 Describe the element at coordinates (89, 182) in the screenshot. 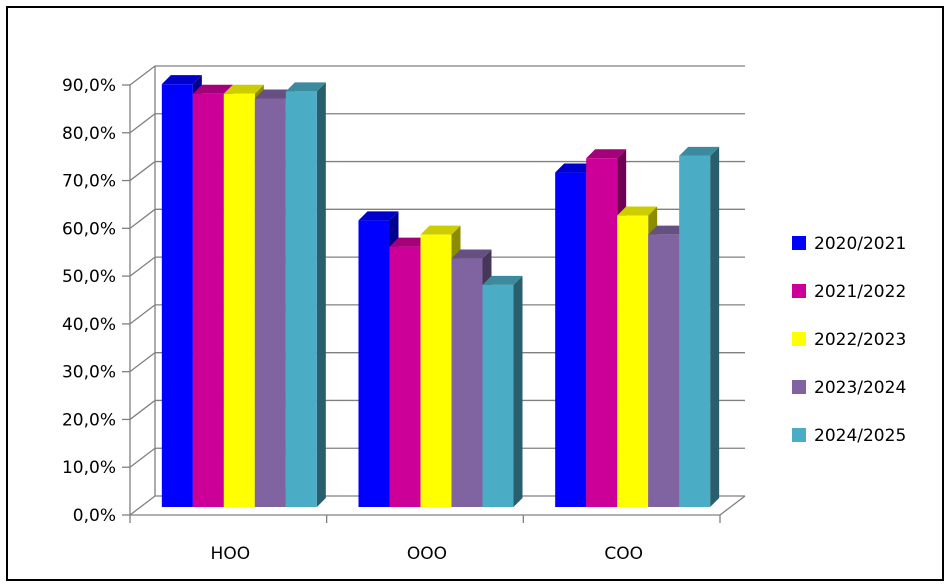

I see `y-tick-label: 70,0%` at that location.